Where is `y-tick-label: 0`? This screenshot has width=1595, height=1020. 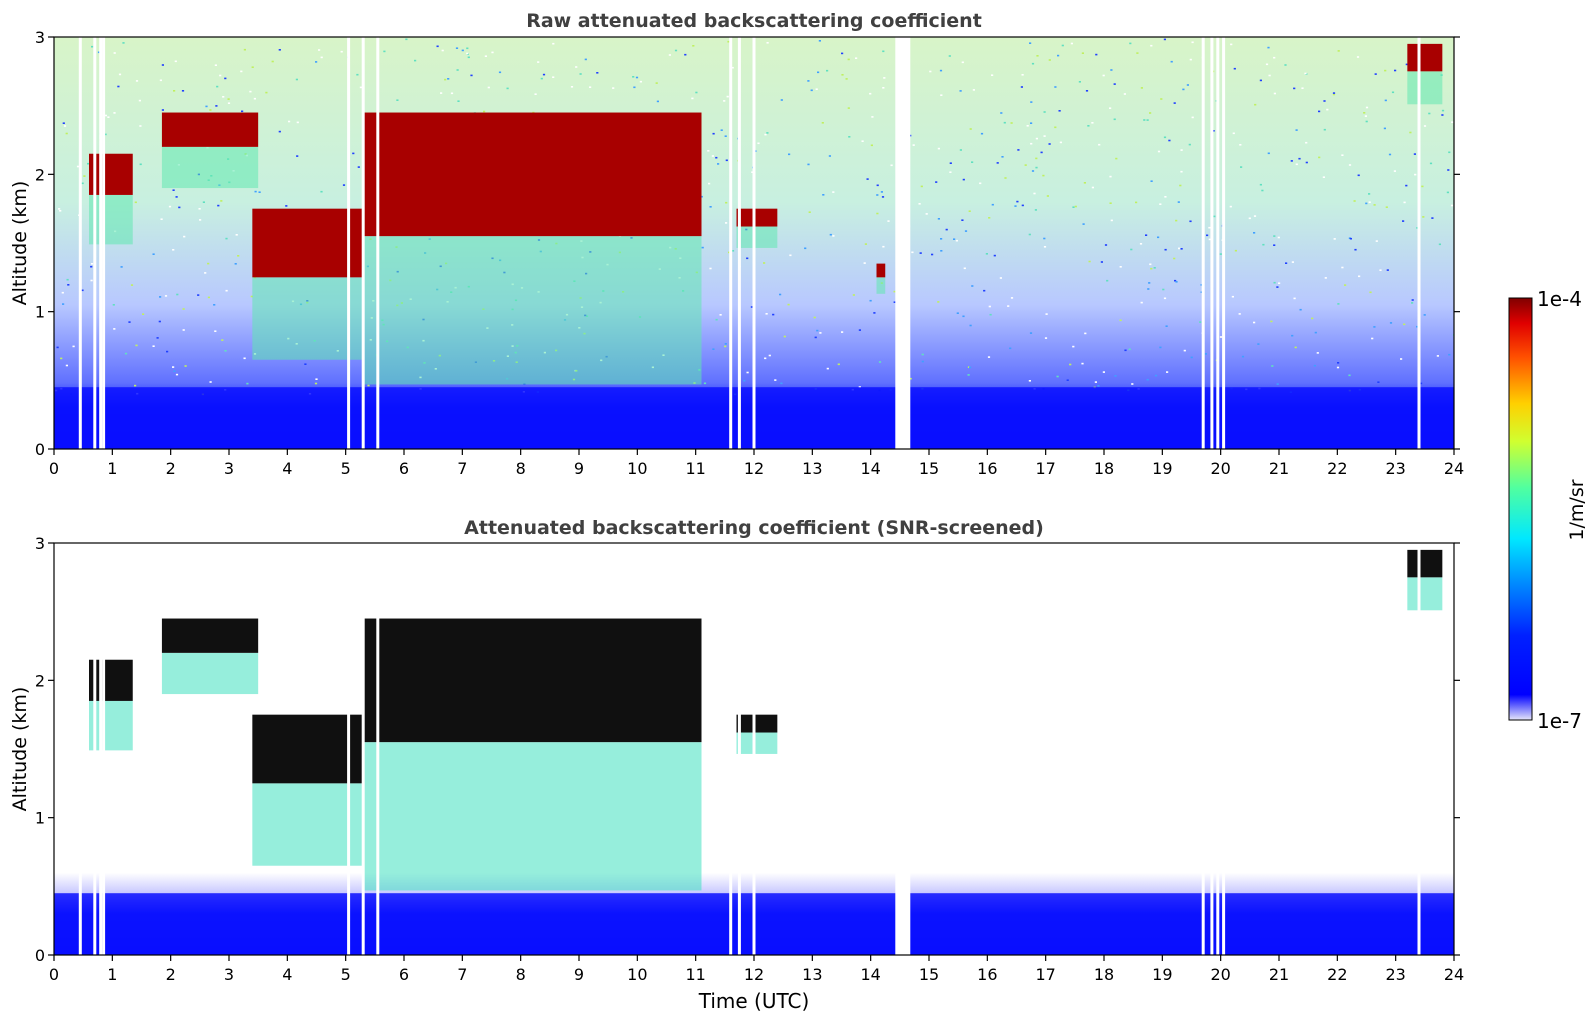
y-tick-label: 0 is located at coordinates (40, 955).